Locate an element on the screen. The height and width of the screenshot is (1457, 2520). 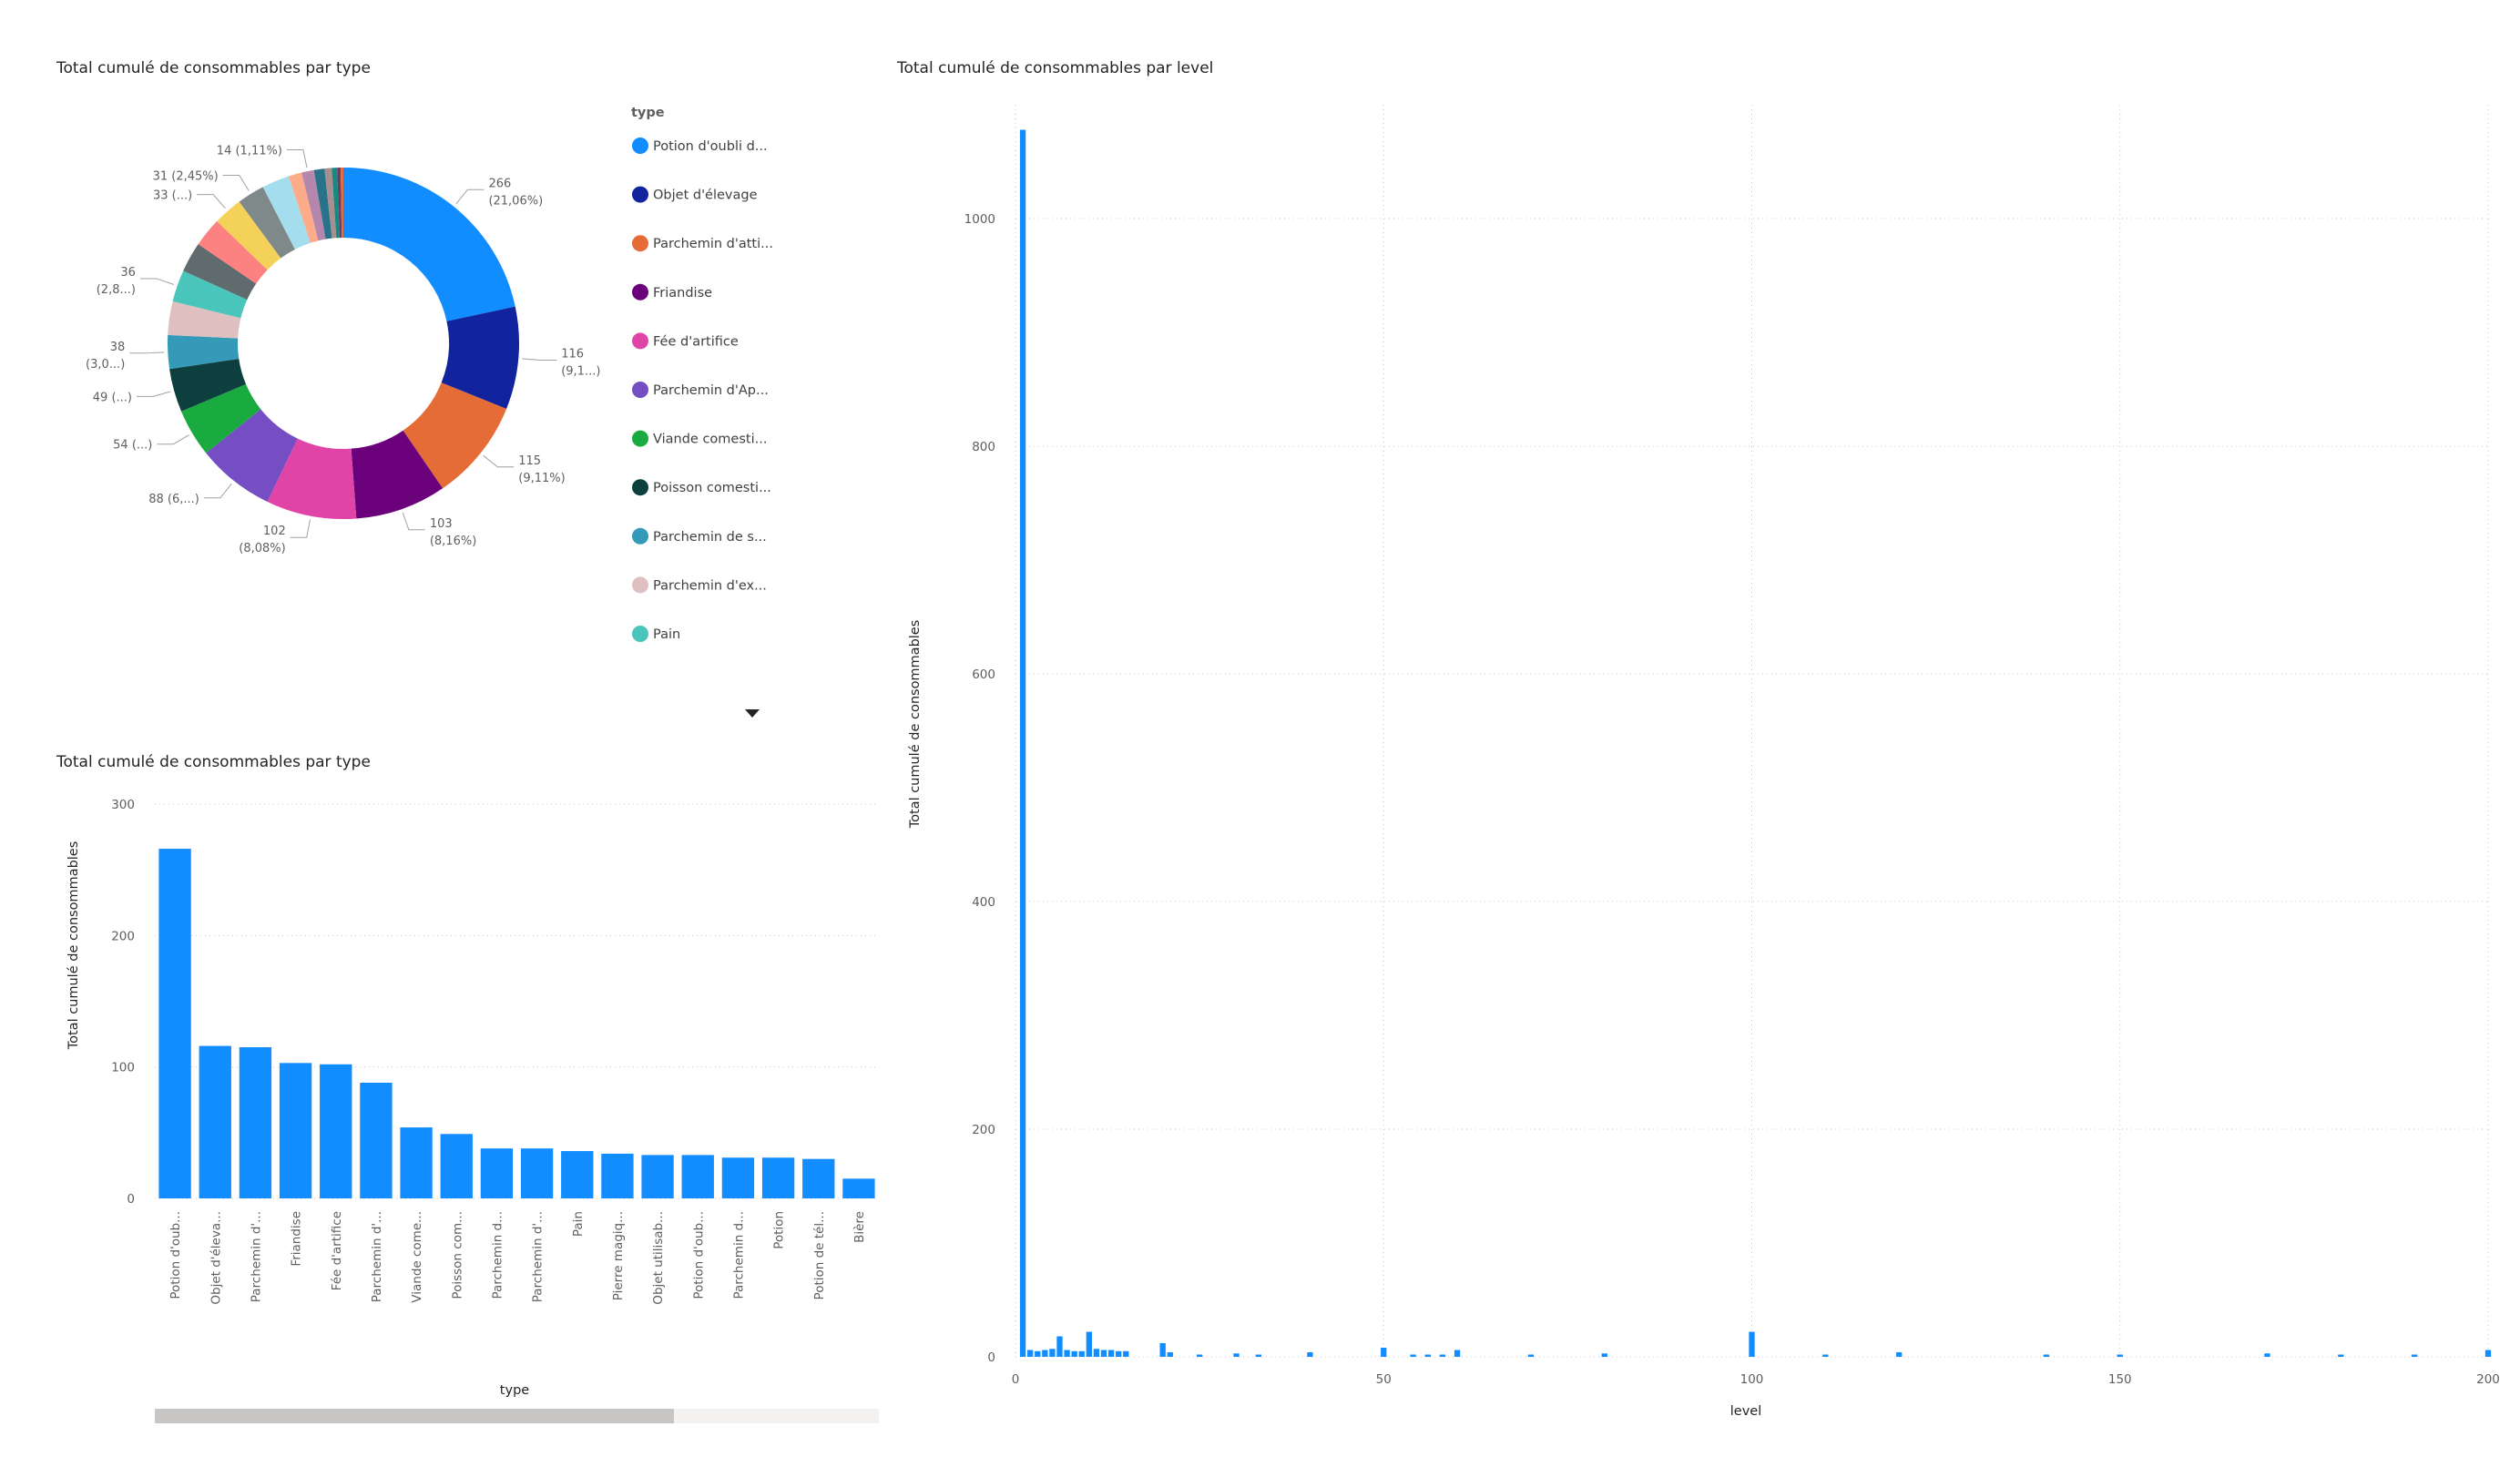
horizontal-scrollbar-thumb is located at coordinates (414, 1416).